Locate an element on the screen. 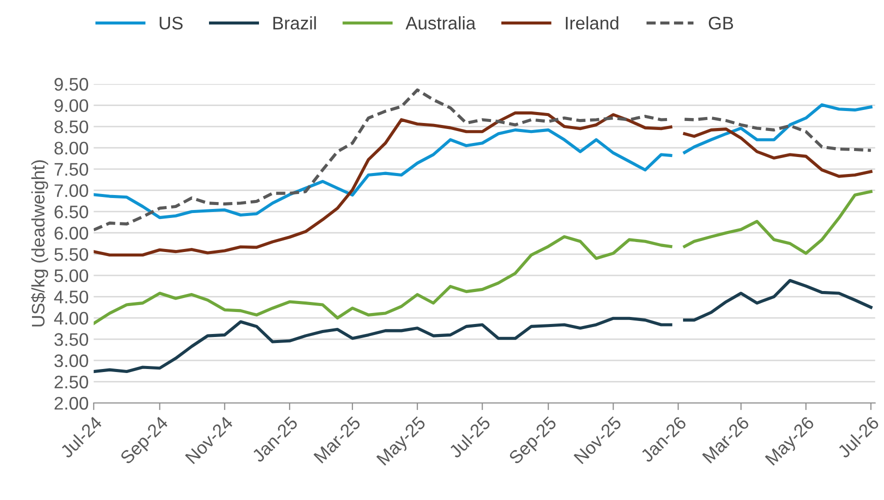  y-tick-label: 6.50 is located at coordinates (71, 212).